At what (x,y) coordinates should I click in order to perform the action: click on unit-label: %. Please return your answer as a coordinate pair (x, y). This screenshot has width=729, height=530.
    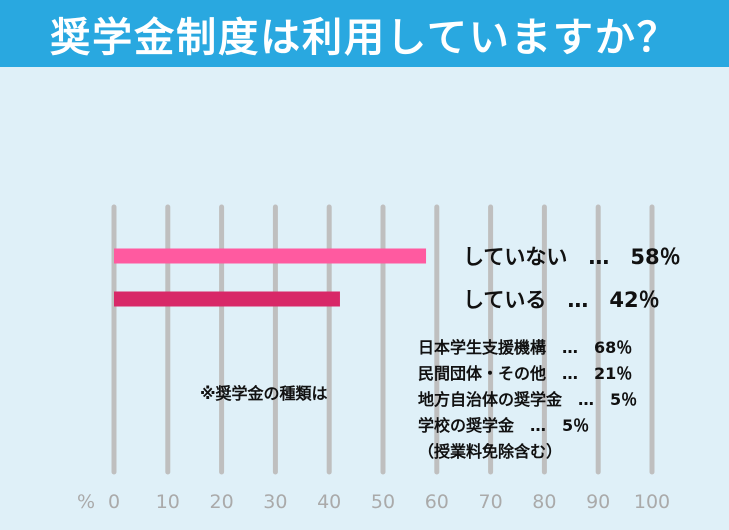
    Looking at the image, I should click on (86, 502).